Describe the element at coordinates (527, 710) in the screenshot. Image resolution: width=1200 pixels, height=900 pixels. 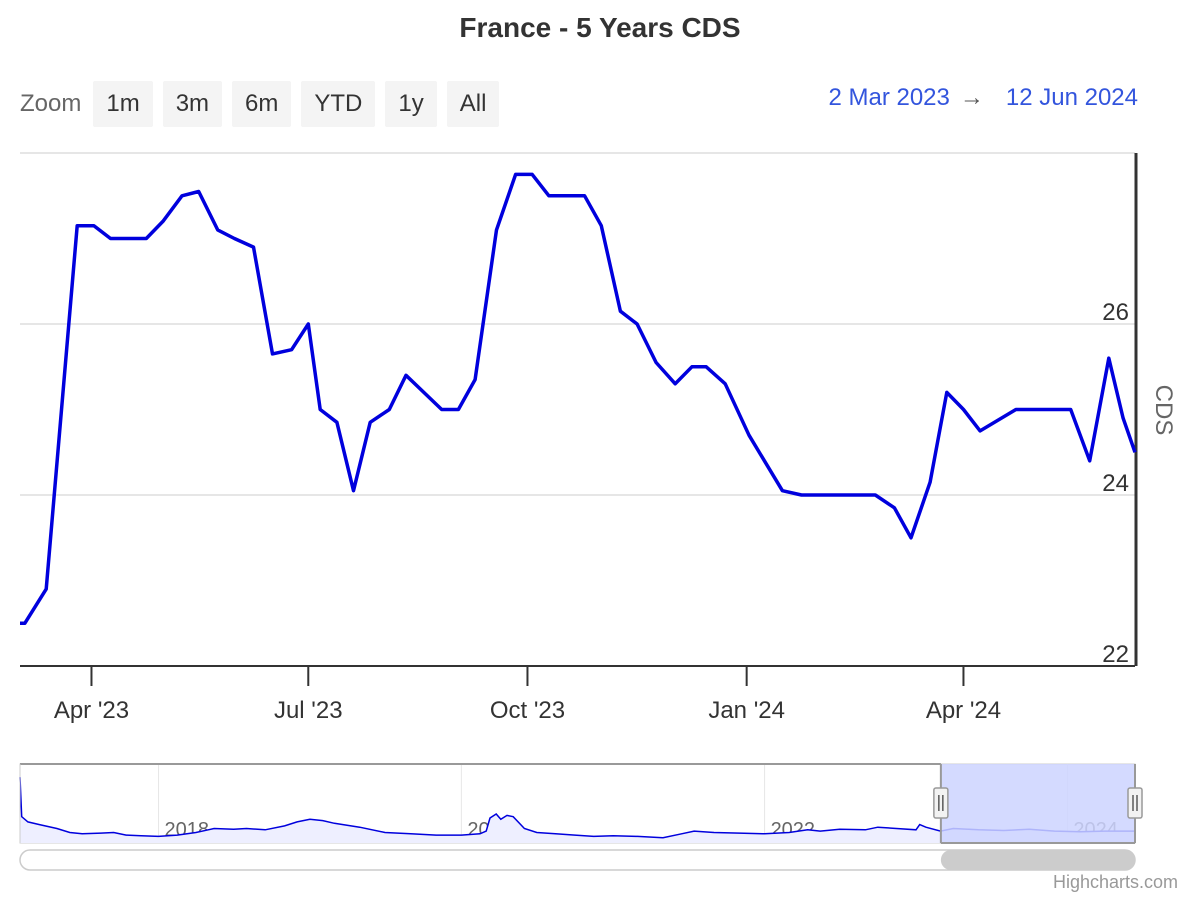
I see `x-tick-label: Oct '23` at that location.